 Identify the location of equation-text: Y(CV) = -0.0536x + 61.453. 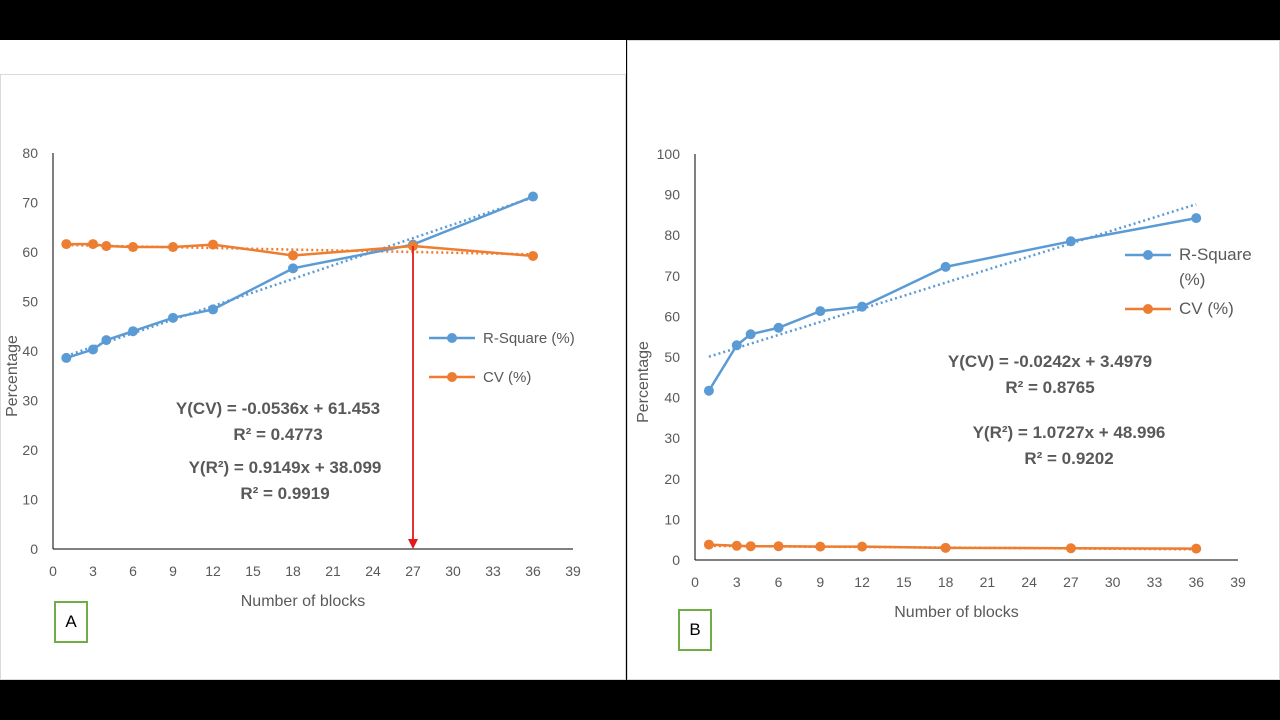
(278, 408).